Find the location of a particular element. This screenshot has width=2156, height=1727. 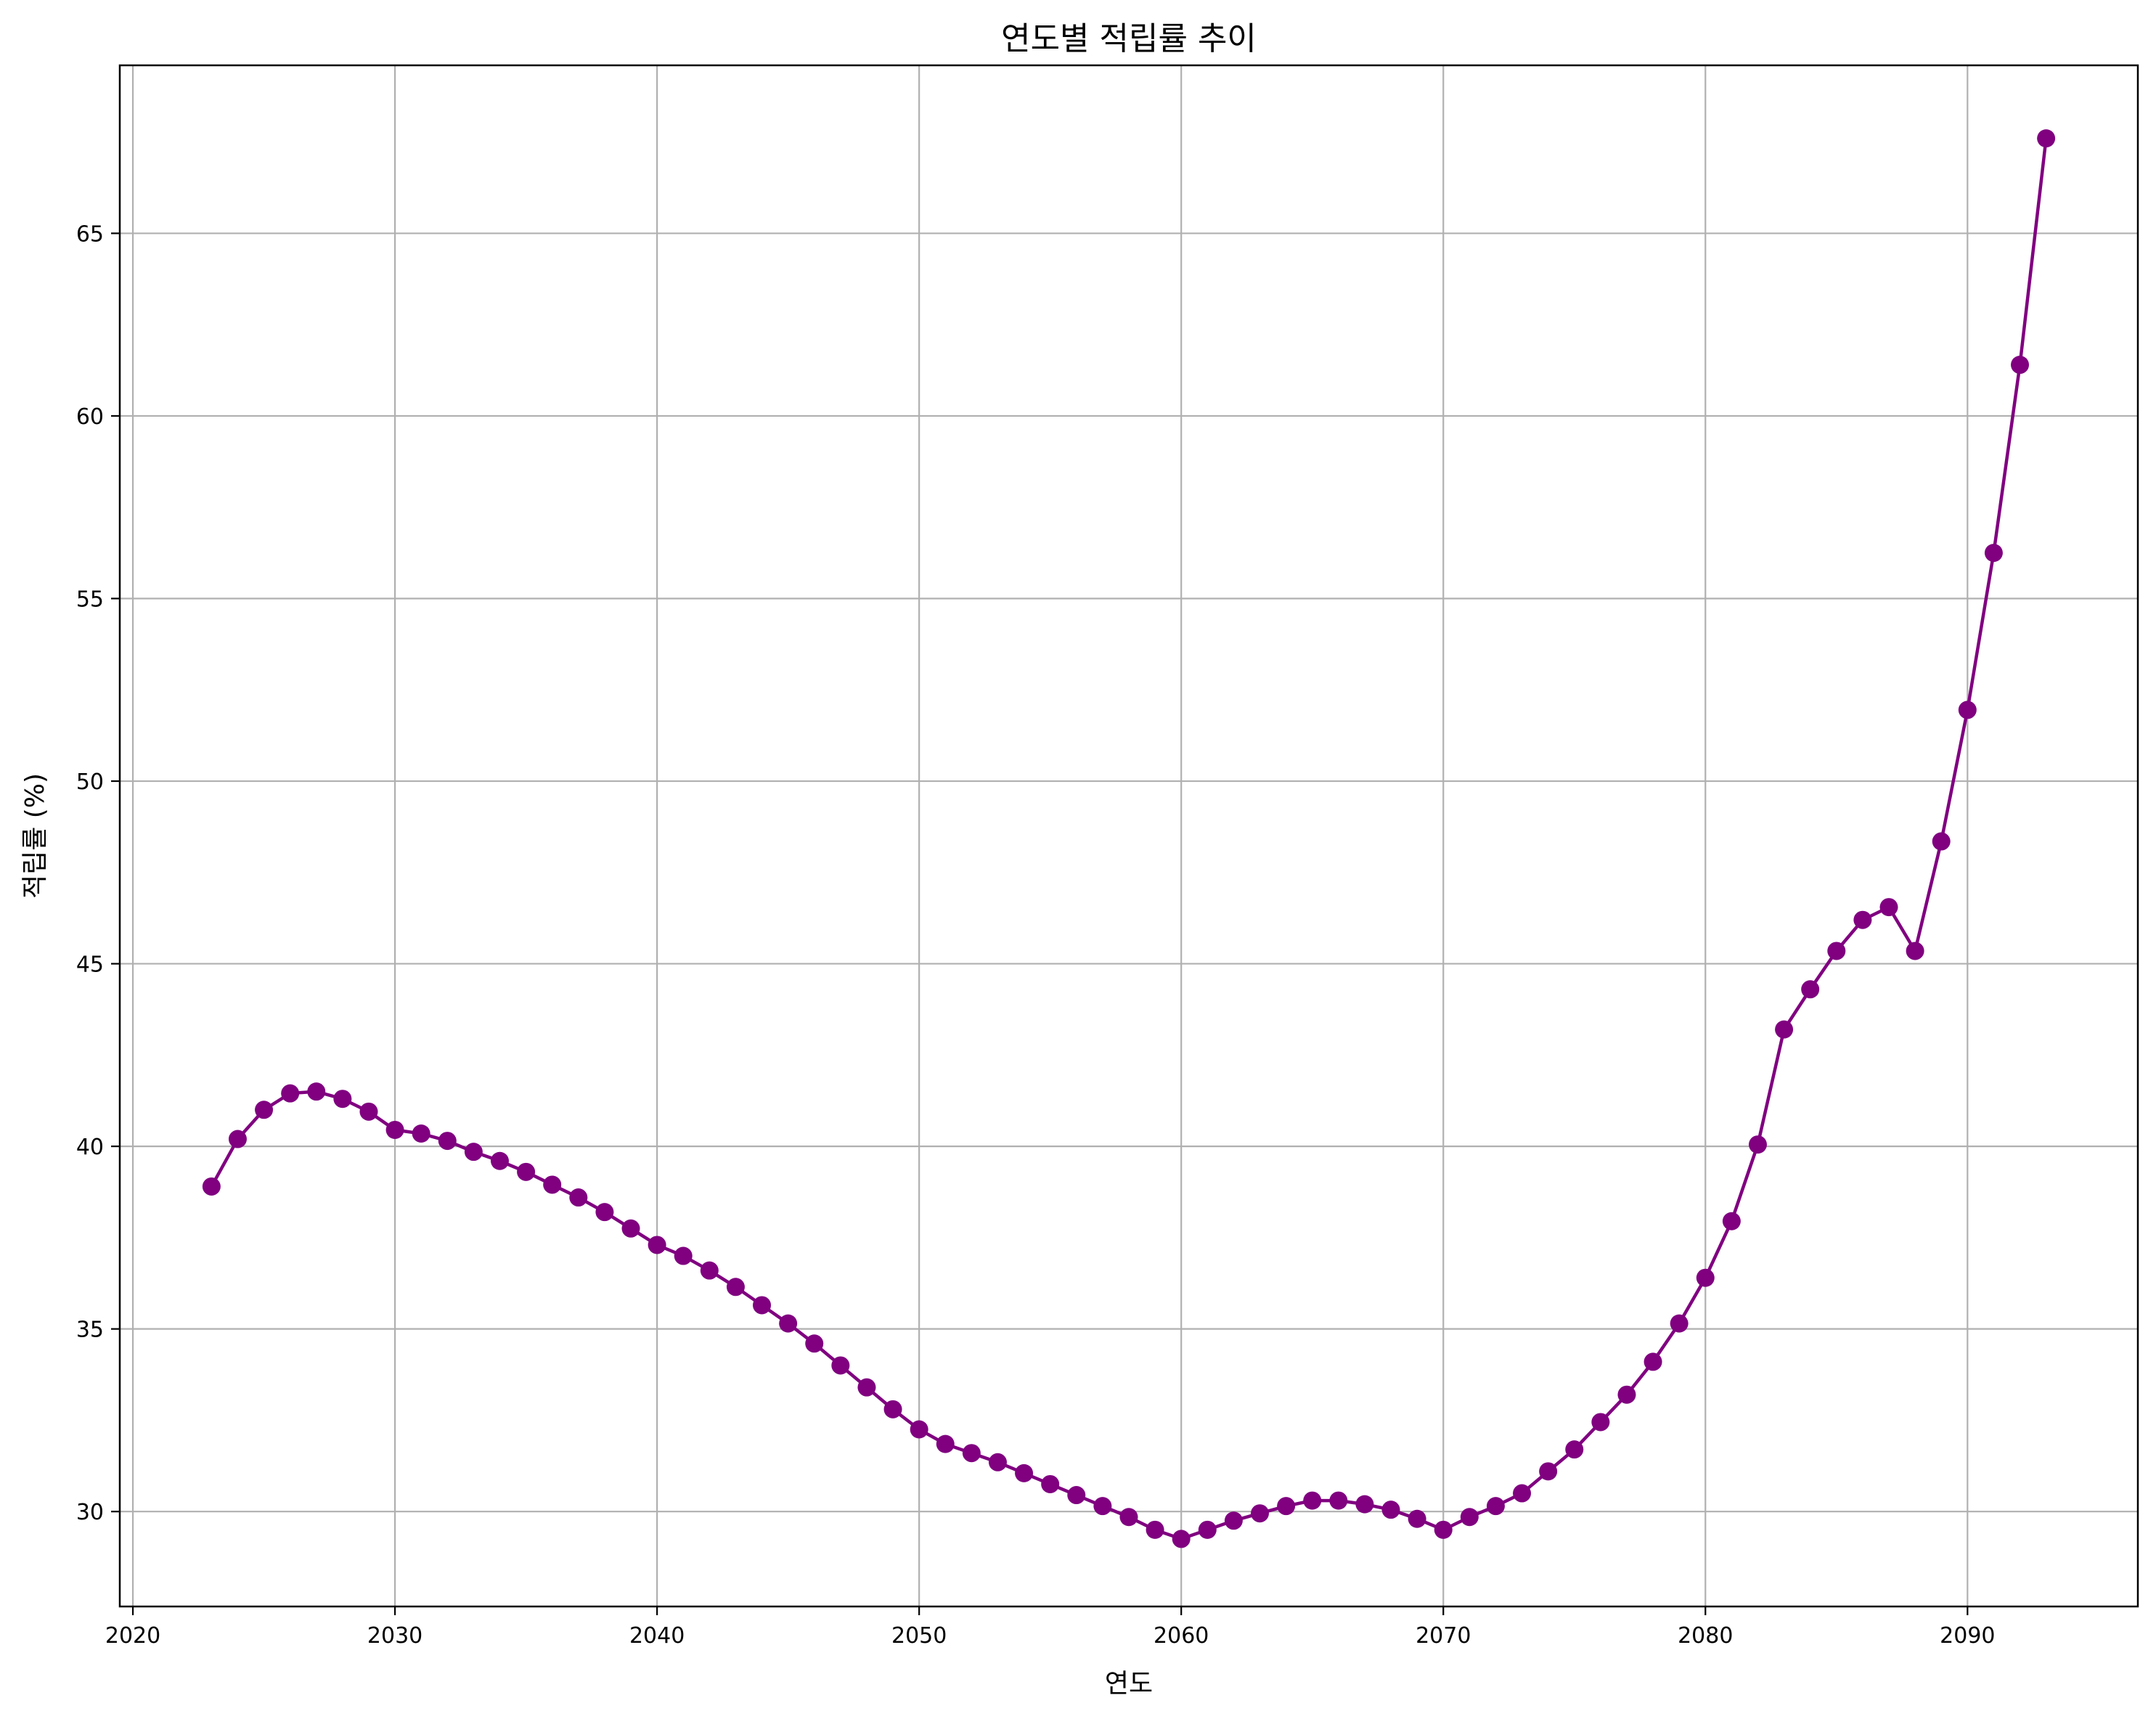

x-tick-label: 2030 is located at coordinates (395, 1636).